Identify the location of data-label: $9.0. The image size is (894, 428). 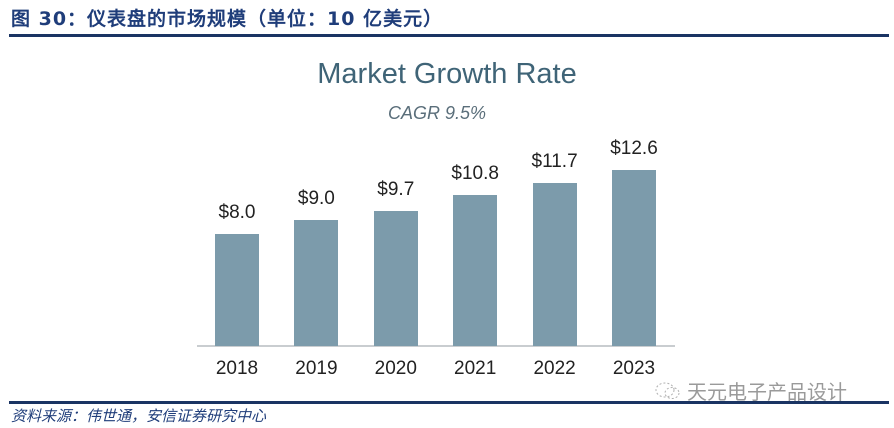
(316, 199).